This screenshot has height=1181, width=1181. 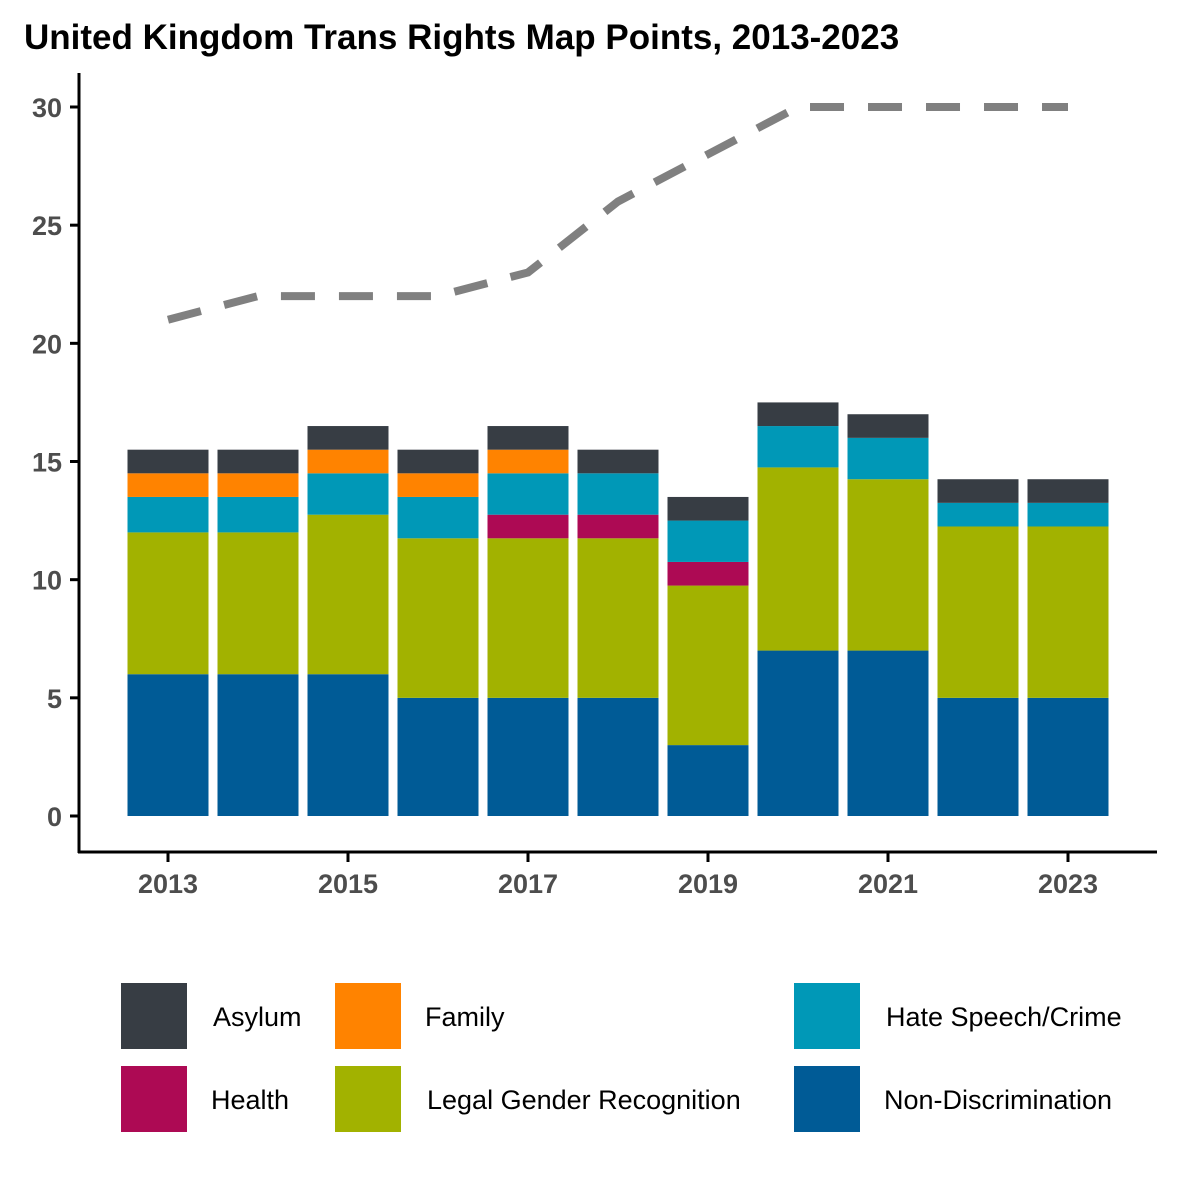 I want to click on legend-label-legal-gender-recognition: Legal Gender Recognition, so click(x=584, y=1100).